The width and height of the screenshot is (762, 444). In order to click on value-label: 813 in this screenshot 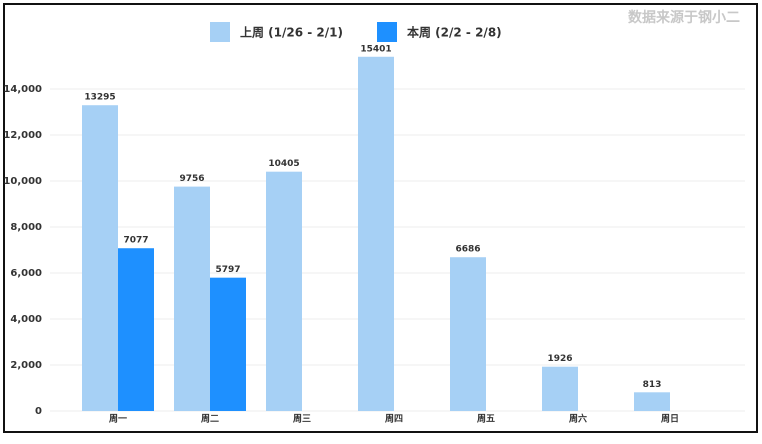, I will do `click(652, 385)`.